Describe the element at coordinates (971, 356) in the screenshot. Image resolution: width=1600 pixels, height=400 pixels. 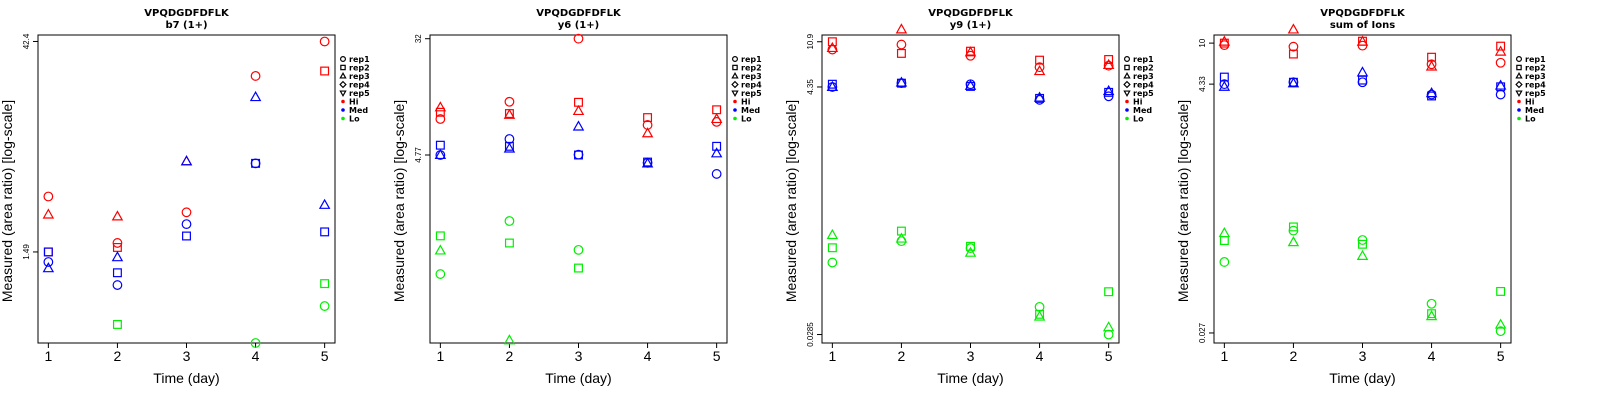
I see `x-tick-label: 3` at that location.